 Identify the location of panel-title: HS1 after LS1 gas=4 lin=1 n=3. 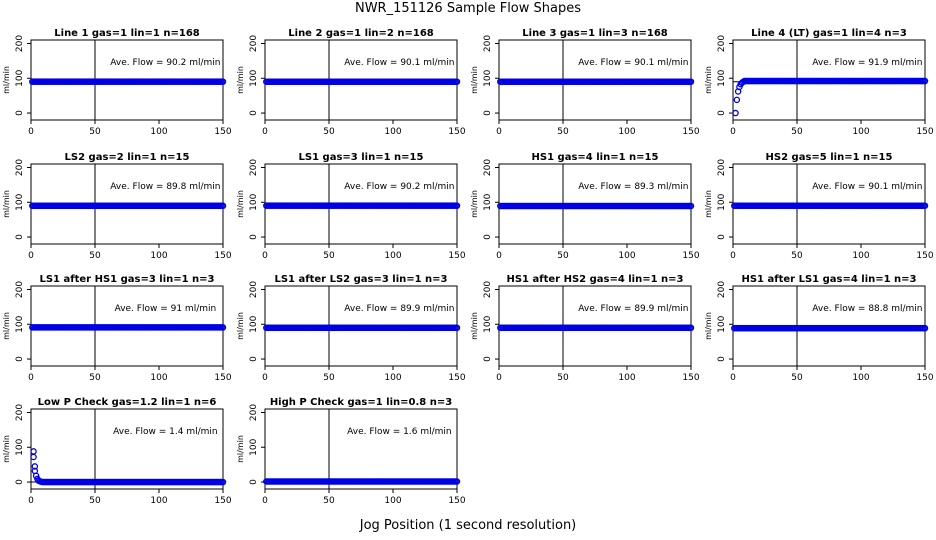
(828, 279).